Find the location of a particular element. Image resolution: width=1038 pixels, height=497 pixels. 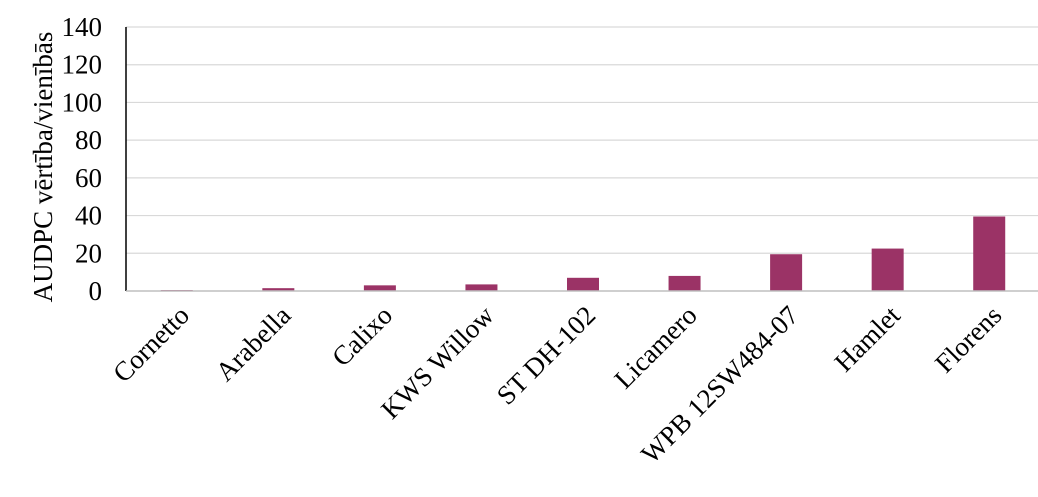

x-category-label: Florens is located at coordinates (968, 339).